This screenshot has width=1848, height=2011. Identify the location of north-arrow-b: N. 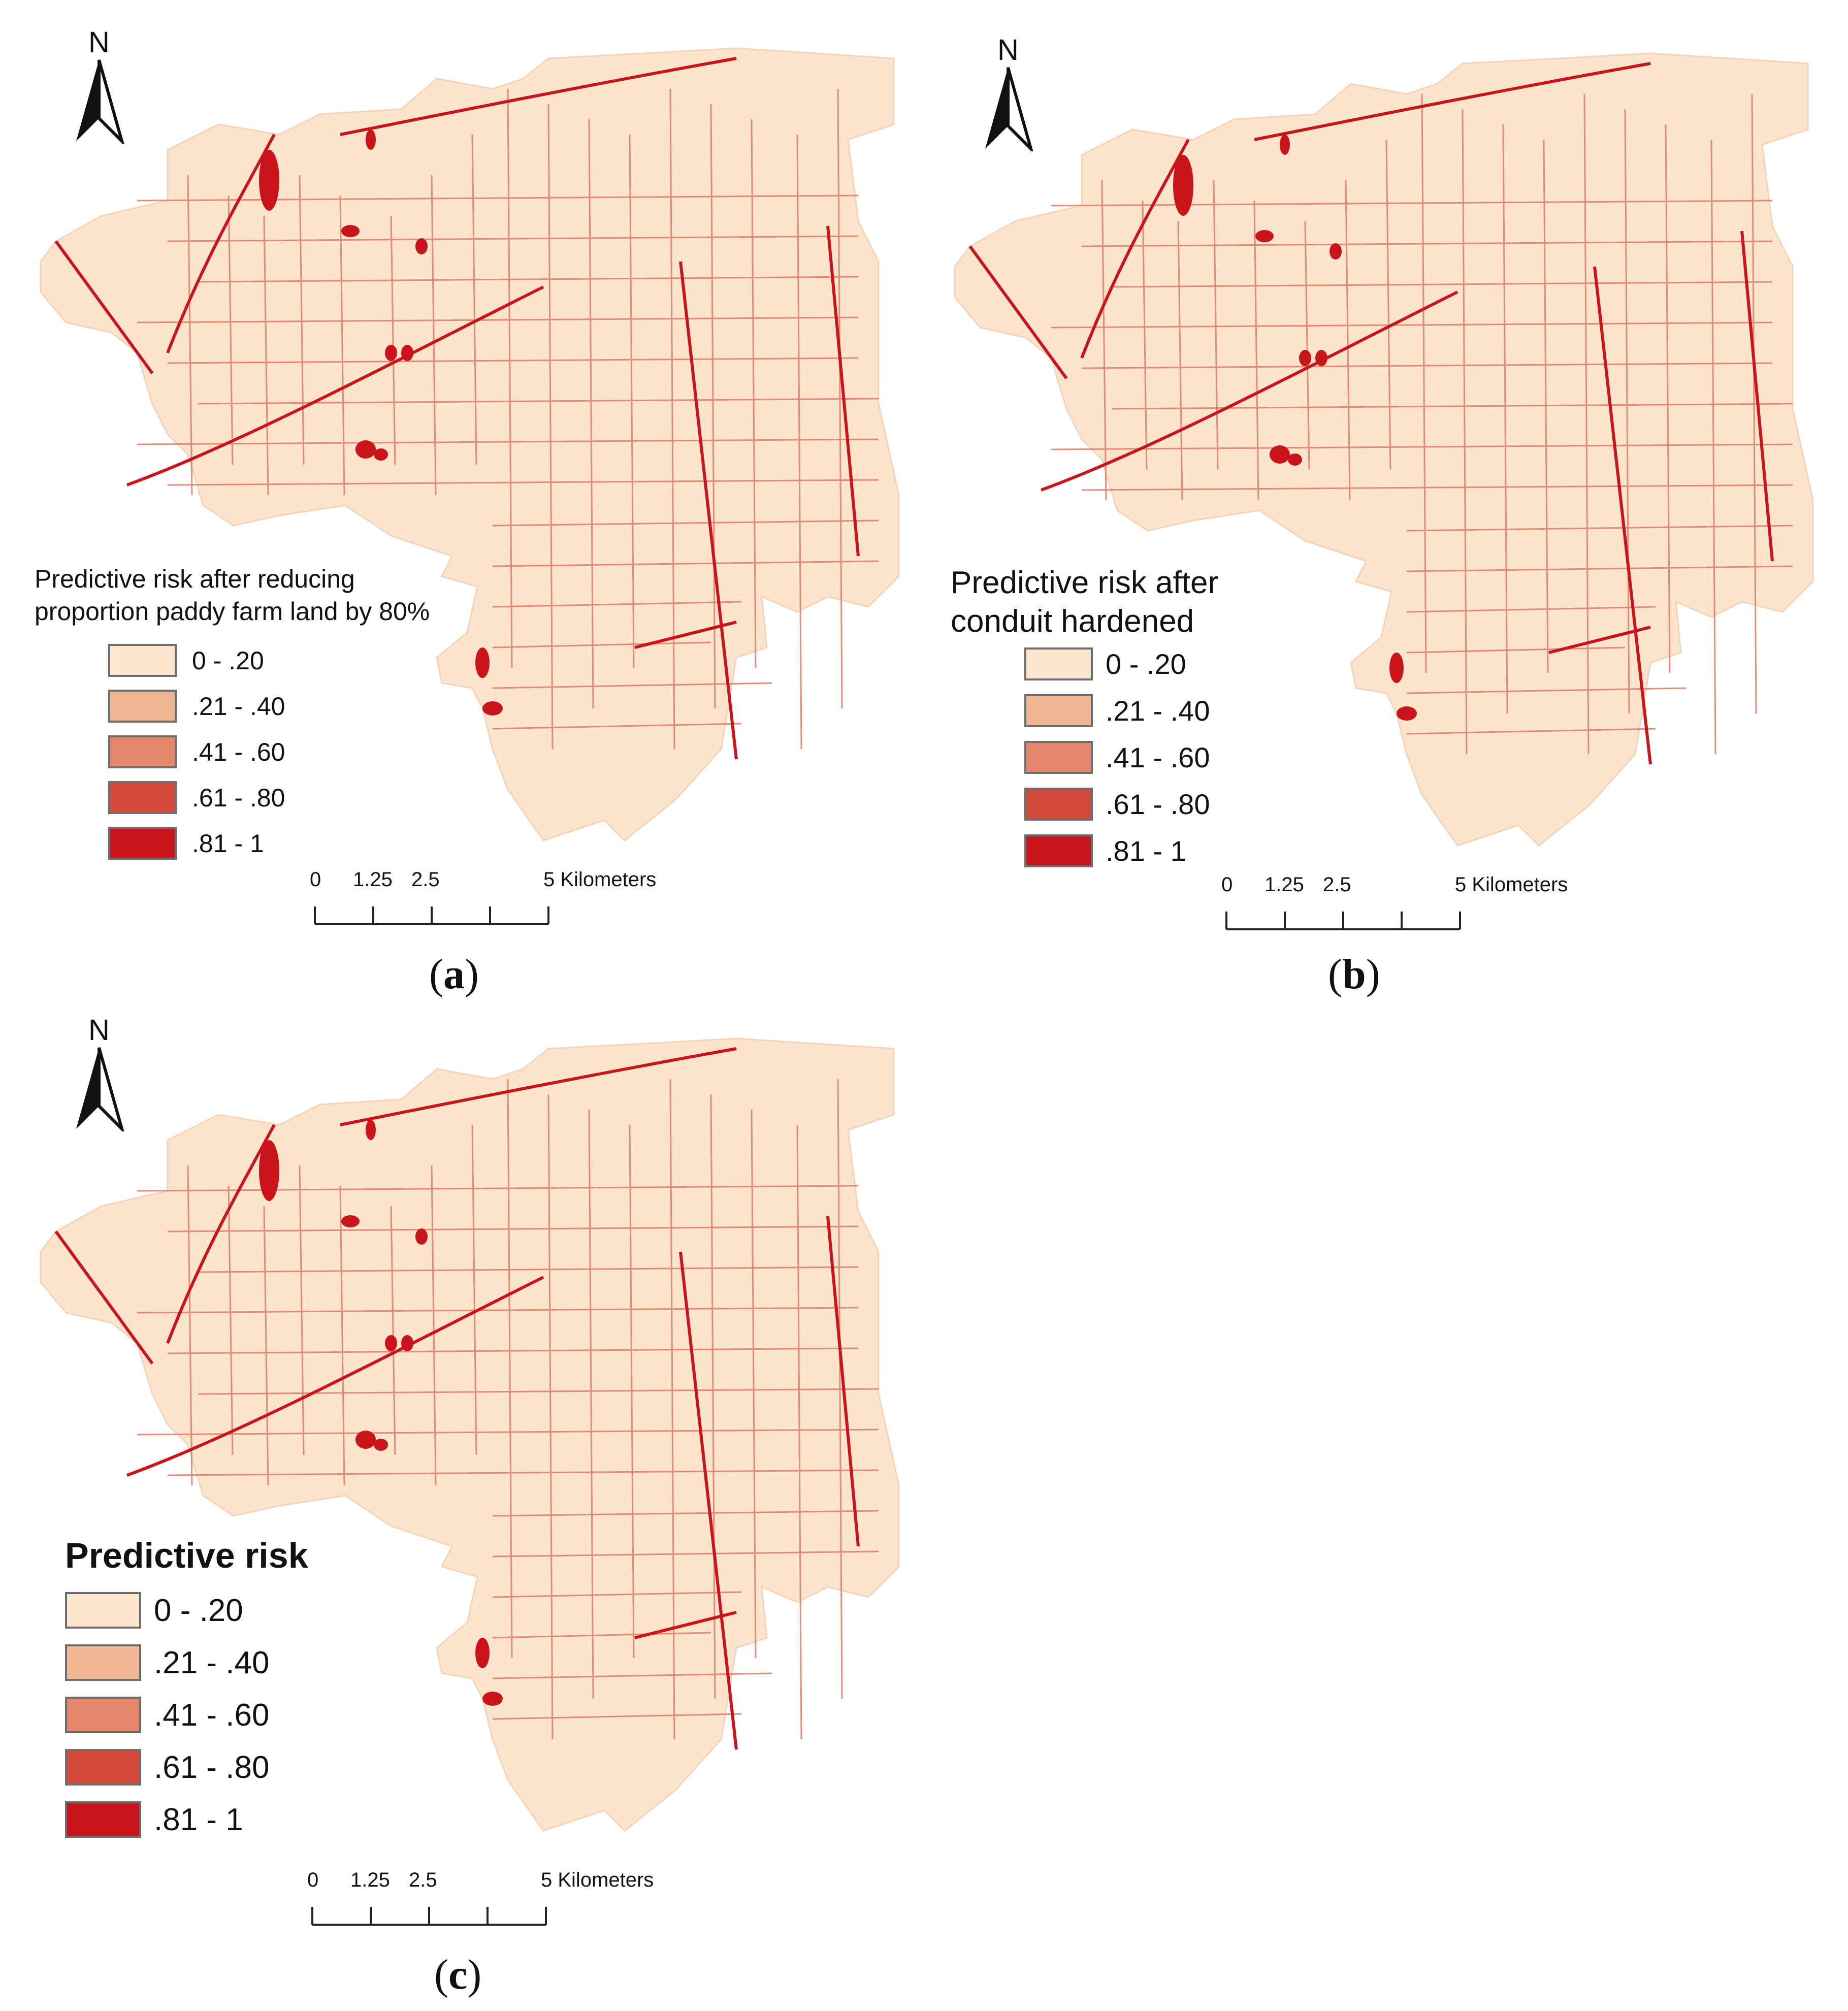
(1008, 95).